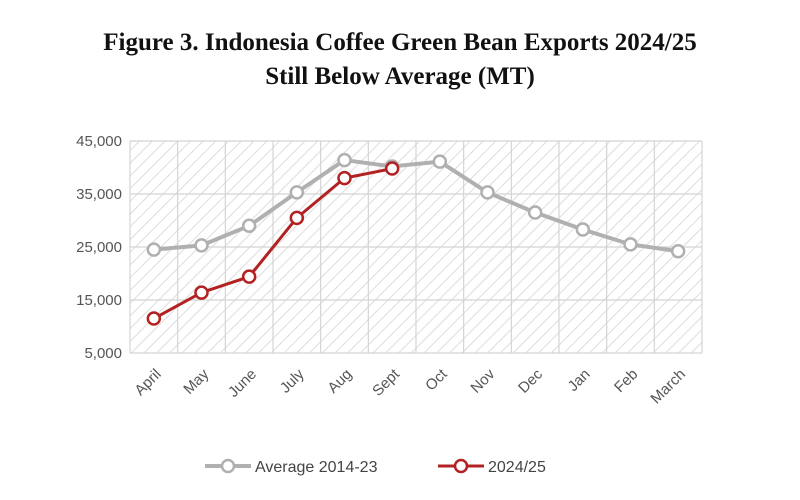 This screenshot has width=800, height=500. What do you see at coordinates (99, 141) in the screenshot?
I see `y-tick-label: 45,000` at bounding box center [99, 141].